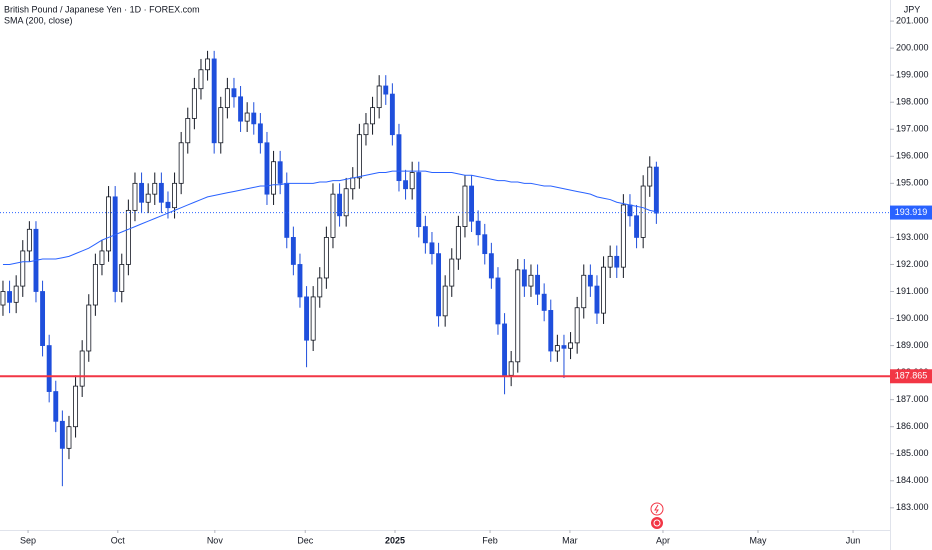 The height and width of the screenshot is (550, 932). What do you see at coordinates (912, 183) in the screenshot?
I see `y-tick-label: 195.000` at bounding box center [912, 183].